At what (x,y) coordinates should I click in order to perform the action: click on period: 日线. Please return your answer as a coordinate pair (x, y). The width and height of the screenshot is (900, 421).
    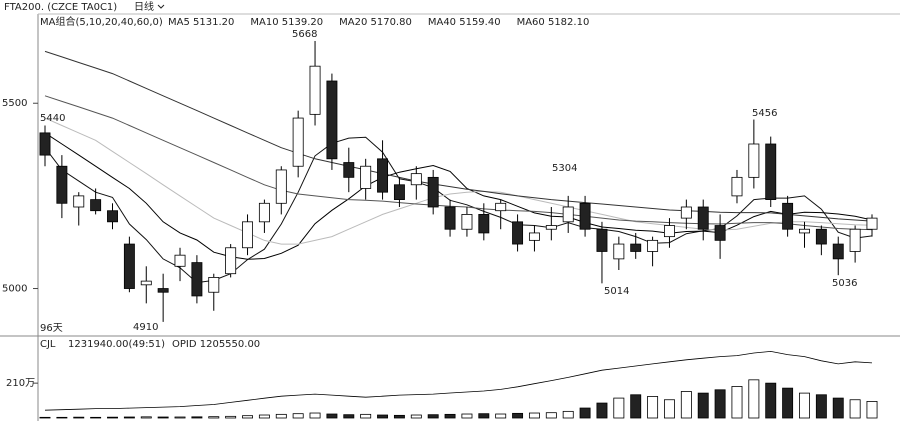
    Looking at the image, I should click on (144, 6).